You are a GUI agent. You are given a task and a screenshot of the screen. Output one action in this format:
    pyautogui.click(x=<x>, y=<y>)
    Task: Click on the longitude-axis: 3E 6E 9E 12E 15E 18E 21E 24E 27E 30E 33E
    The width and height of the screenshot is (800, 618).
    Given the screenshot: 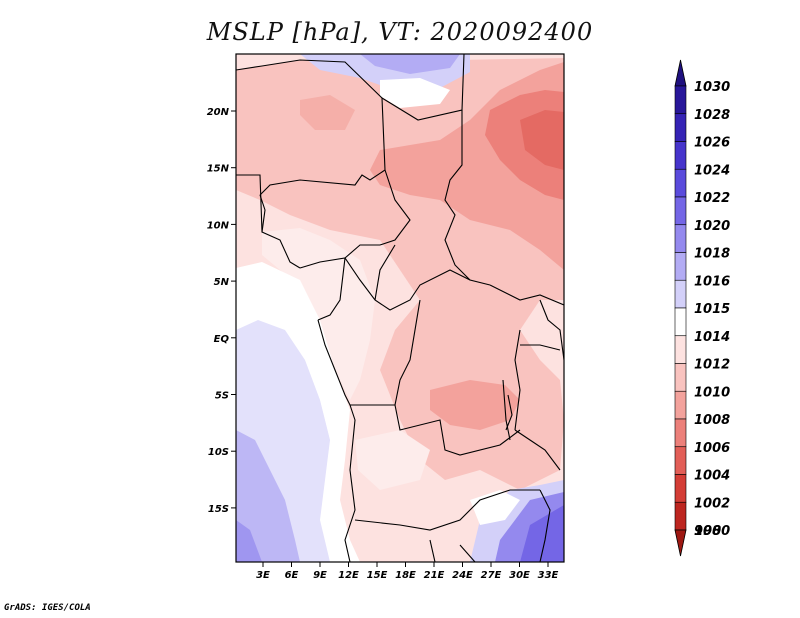 What is the action you would take?
    pyautogui.click(x=407, y=571)
    